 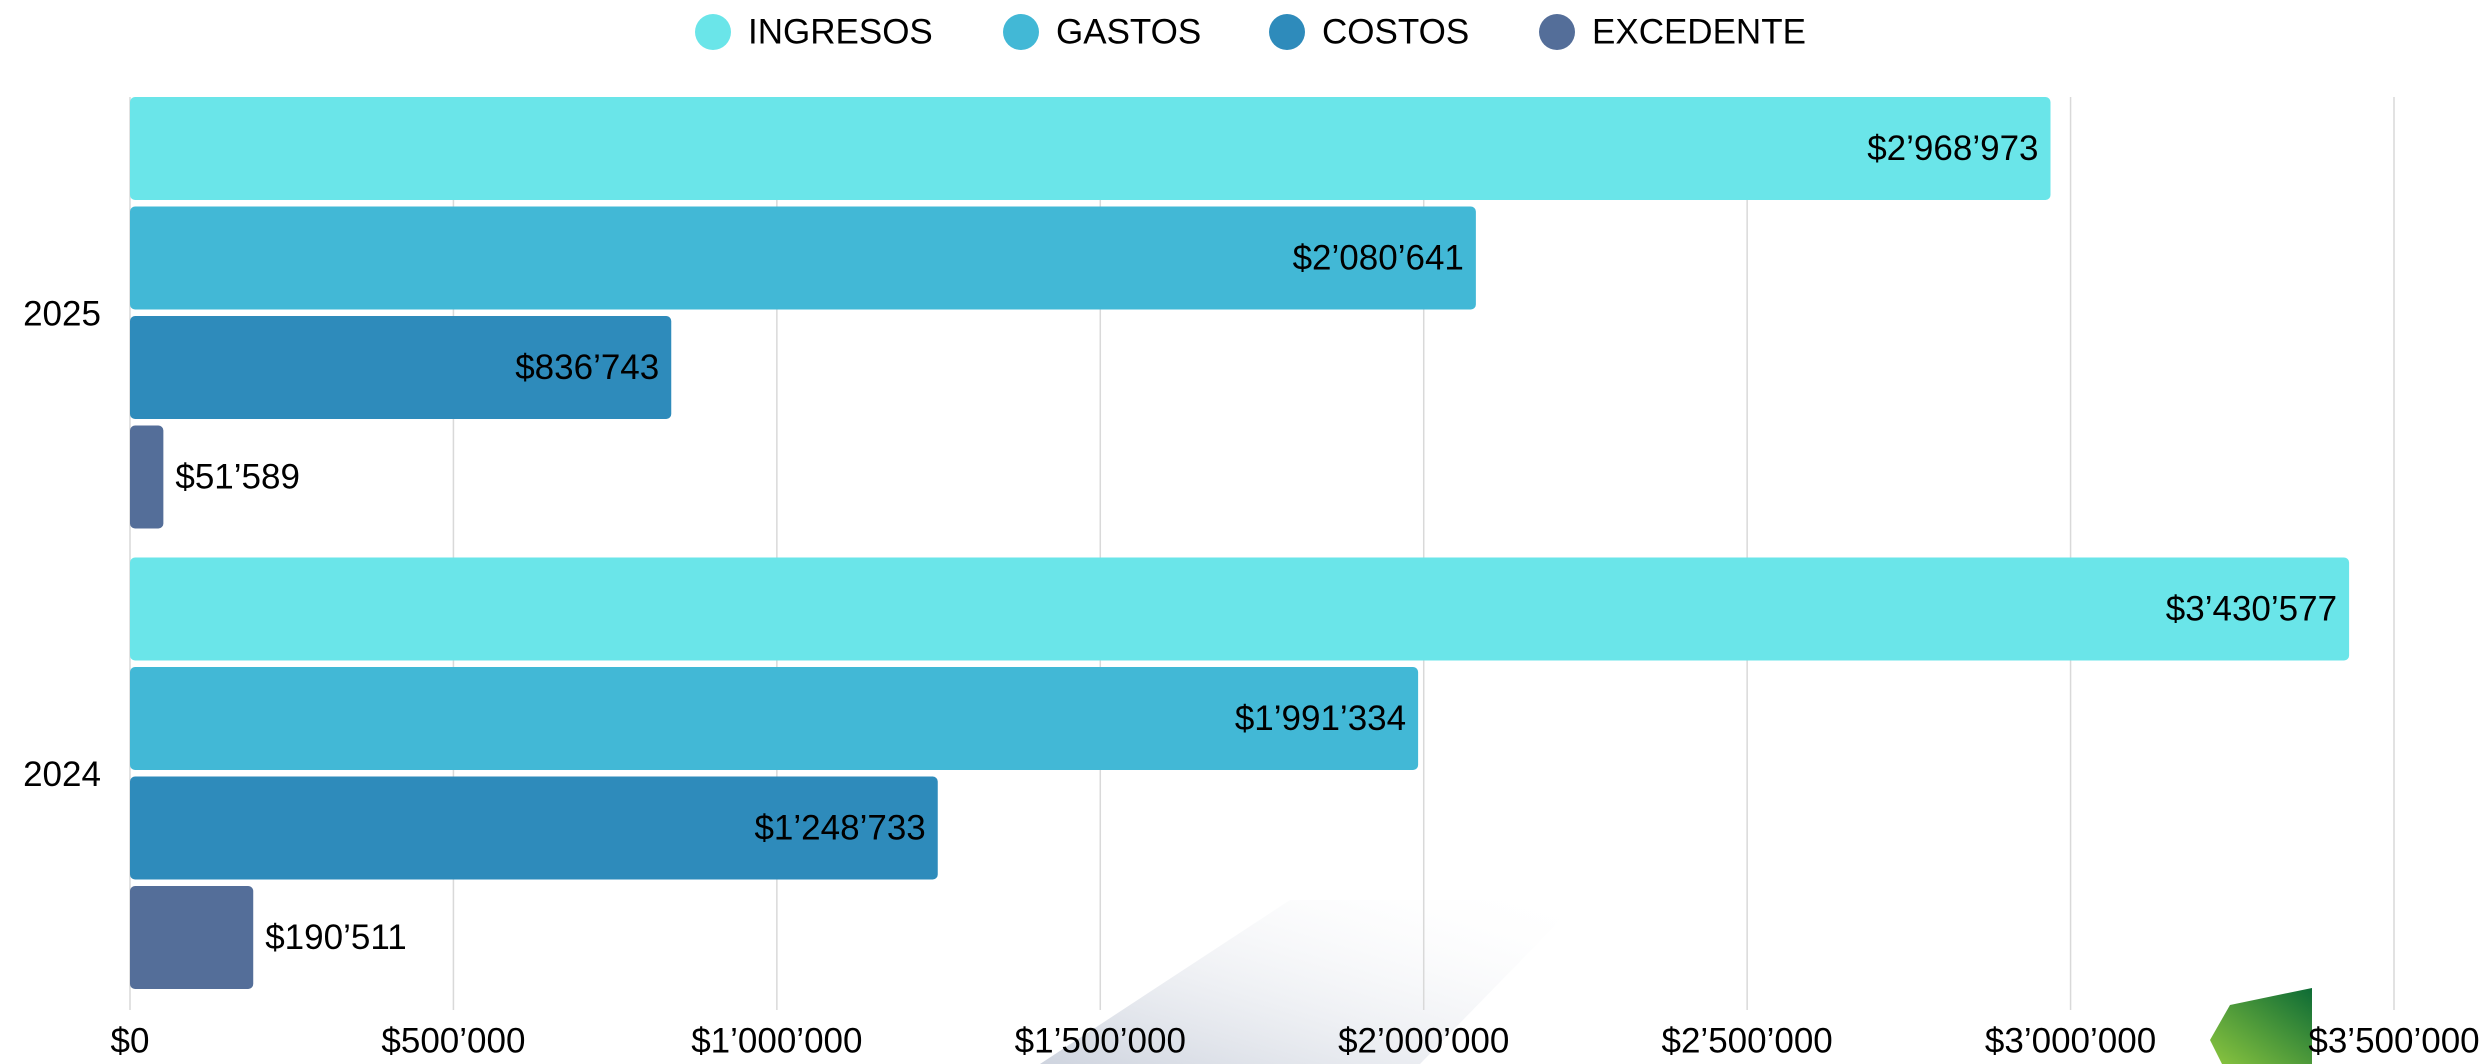 I want to click on data-label: $51’589, so click(x=237, y=476).